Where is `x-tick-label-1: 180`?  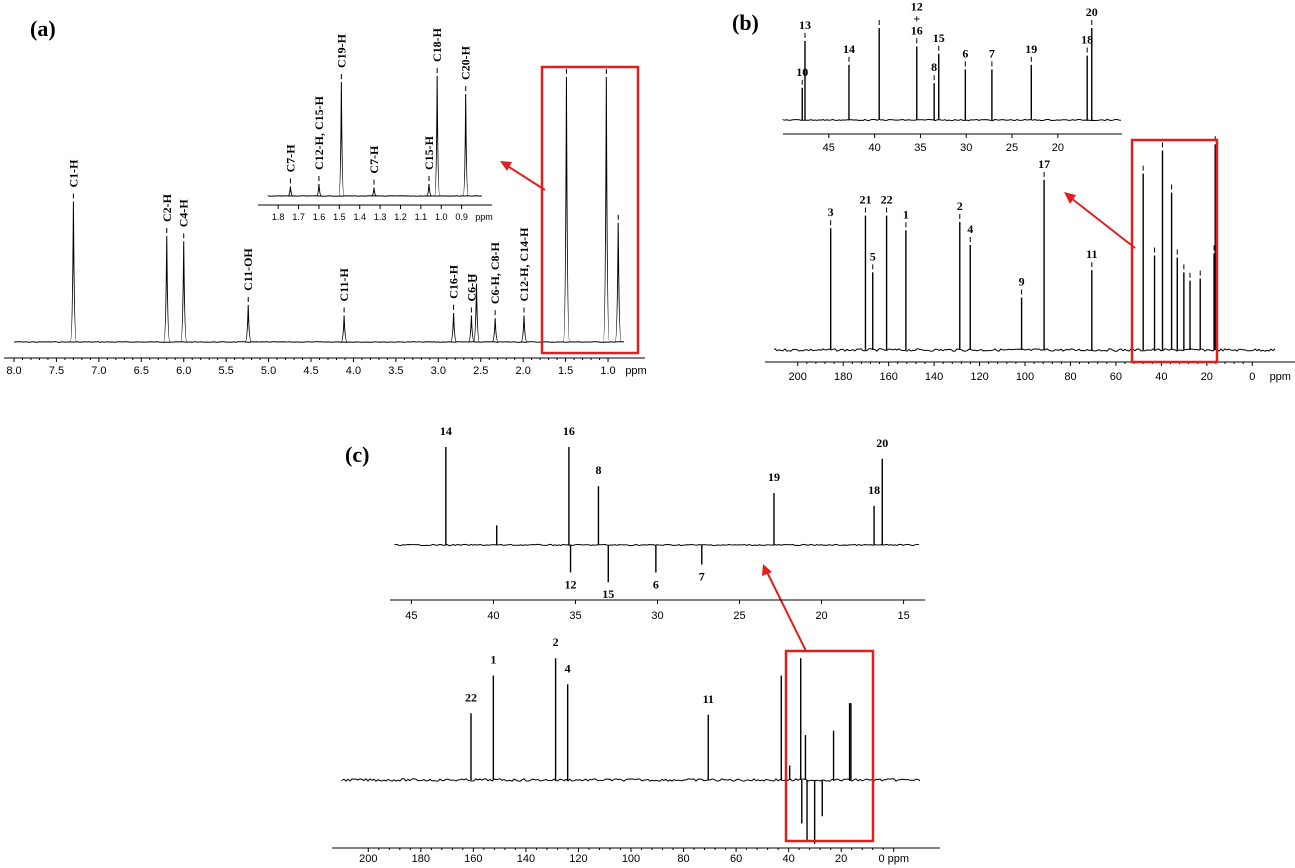
x-tick-label-1: 180 is located at coordinates (421, 859).